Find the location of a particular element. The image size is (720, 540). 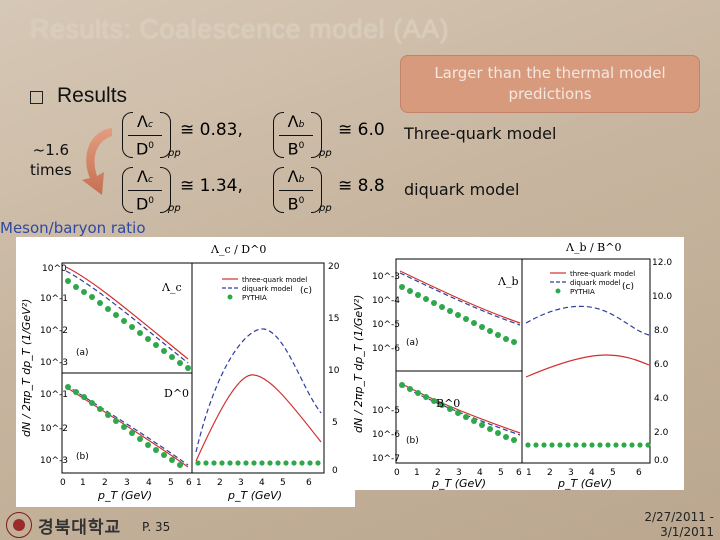

b0-sup: 0 is located at coordinates (301, 201).